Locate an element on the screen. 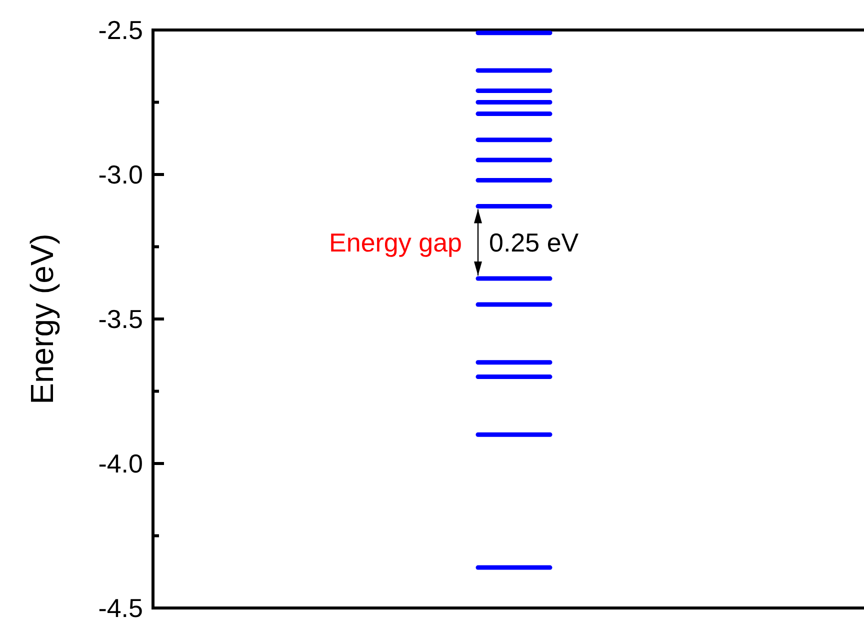 This screenshot has height=624, width=864. annotation: Energy gap is located at coordinates (395, 243).